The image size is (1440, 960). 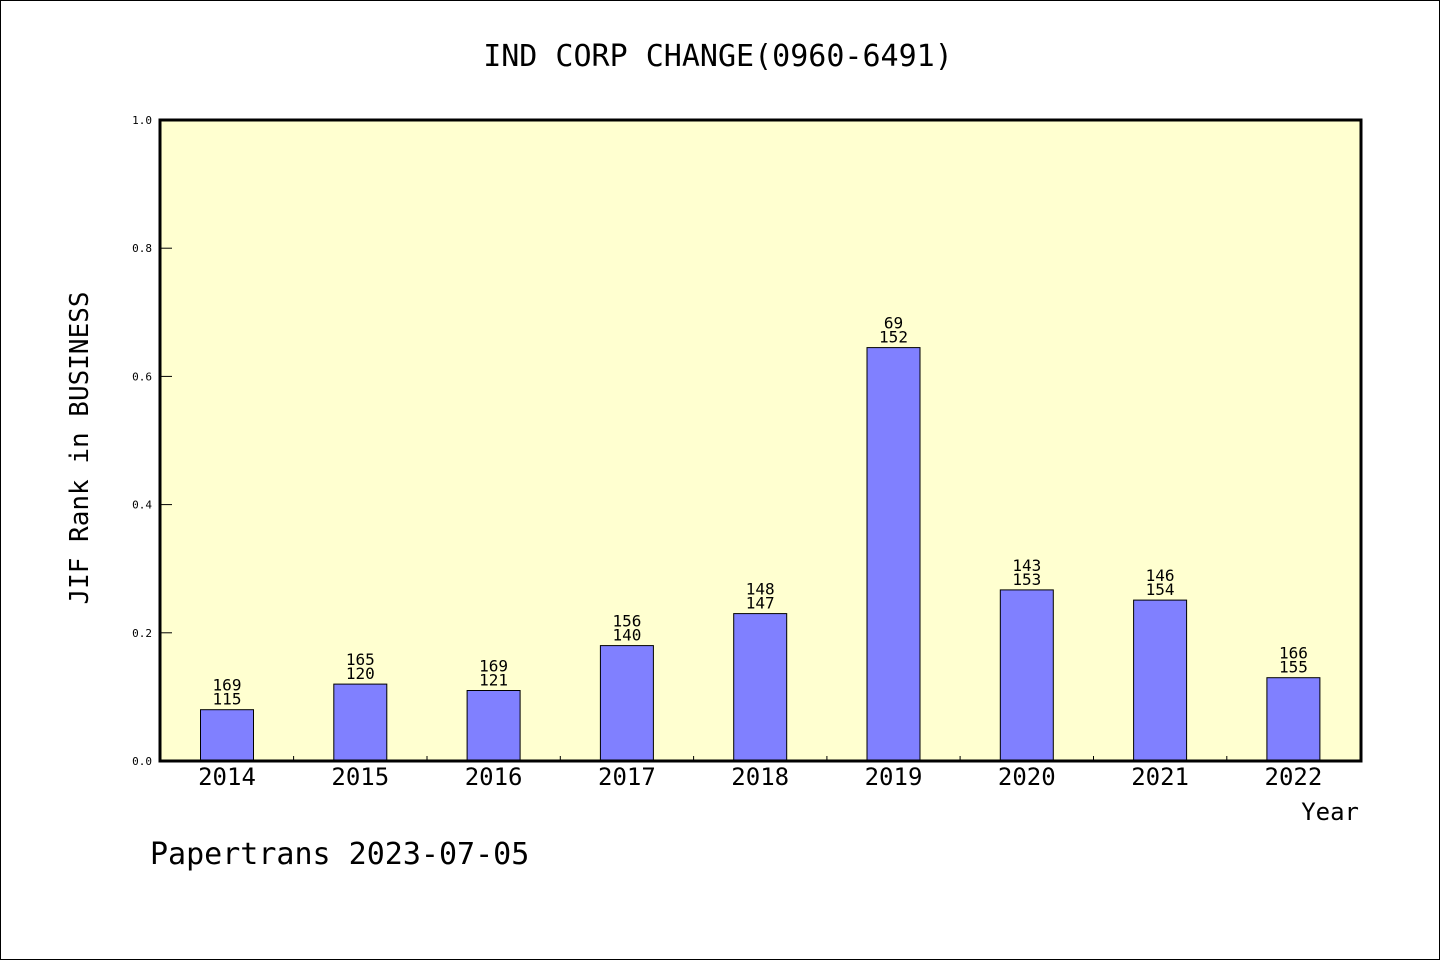 I want to click on bar-label-top-2021: 146, so click(x=1160, y=575).